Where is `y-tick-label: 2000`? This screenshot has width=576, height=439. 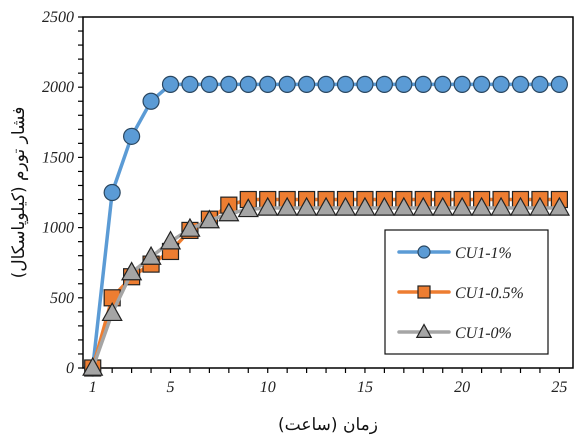
y-tick-label: 2000 is located at coordinates (58, 87).